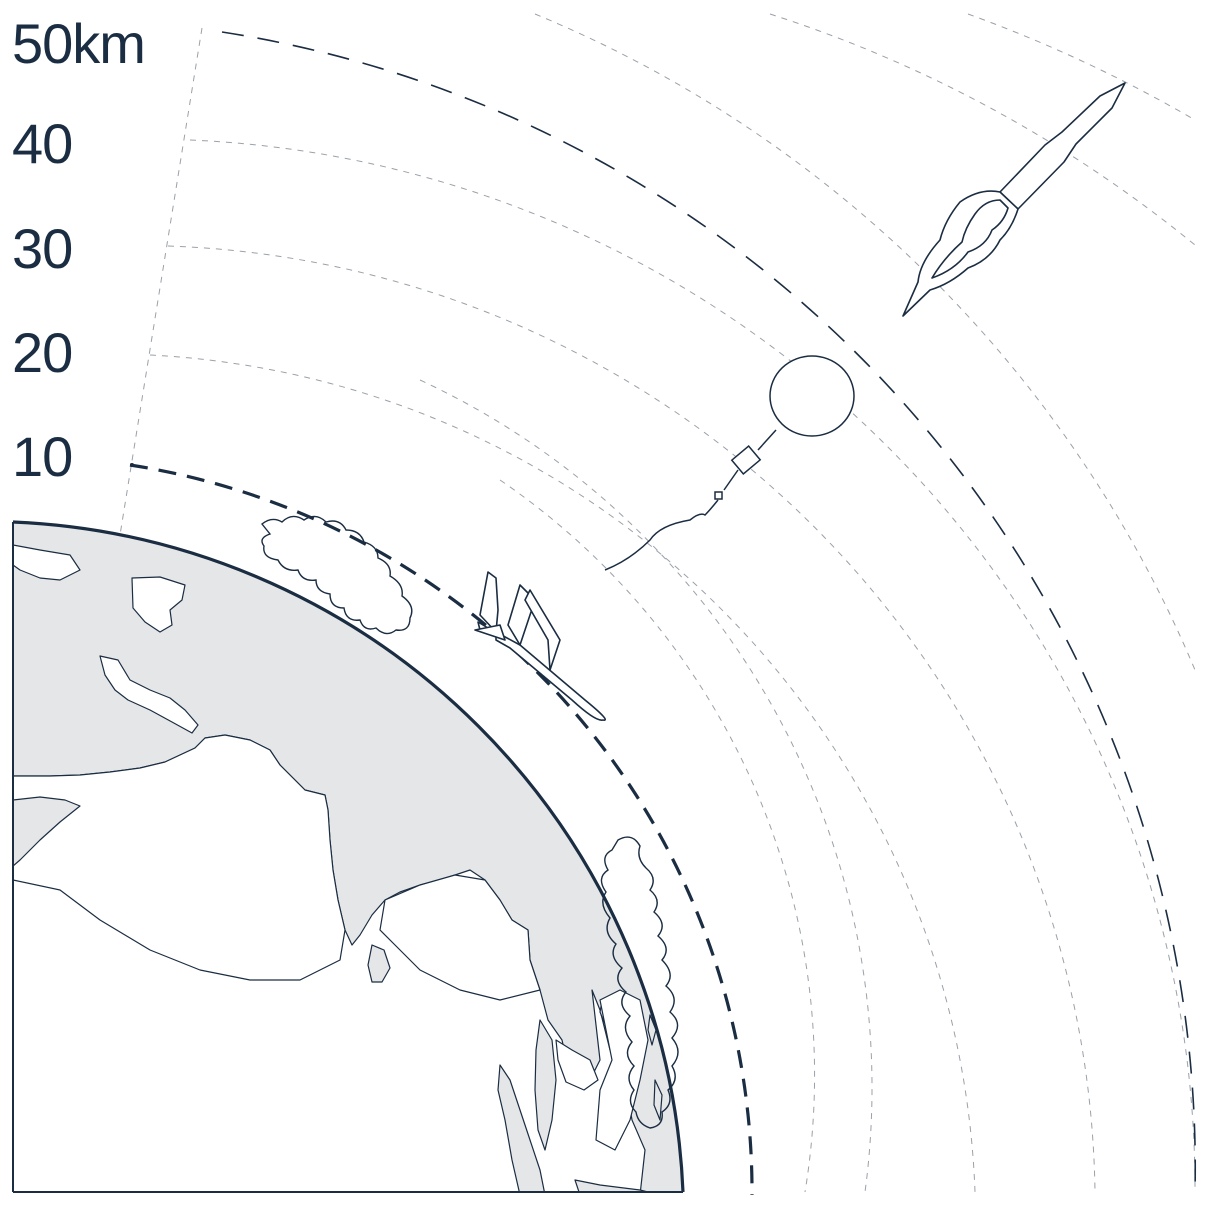 This screenshot has height=1206, width=1206. I want to click on sumatra, so click(521, 1128).